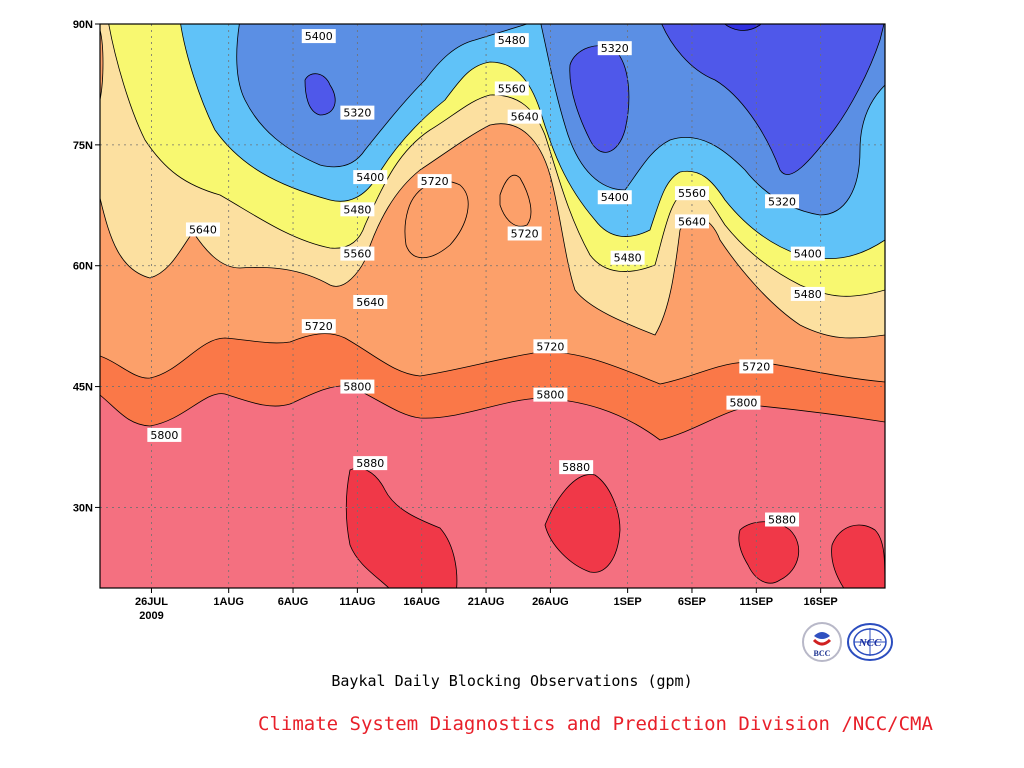  What do you see at coordinates (692, 602) in the screenshot?
I see `x-tick-label: 6SEP` at bounding box center [692, 602].